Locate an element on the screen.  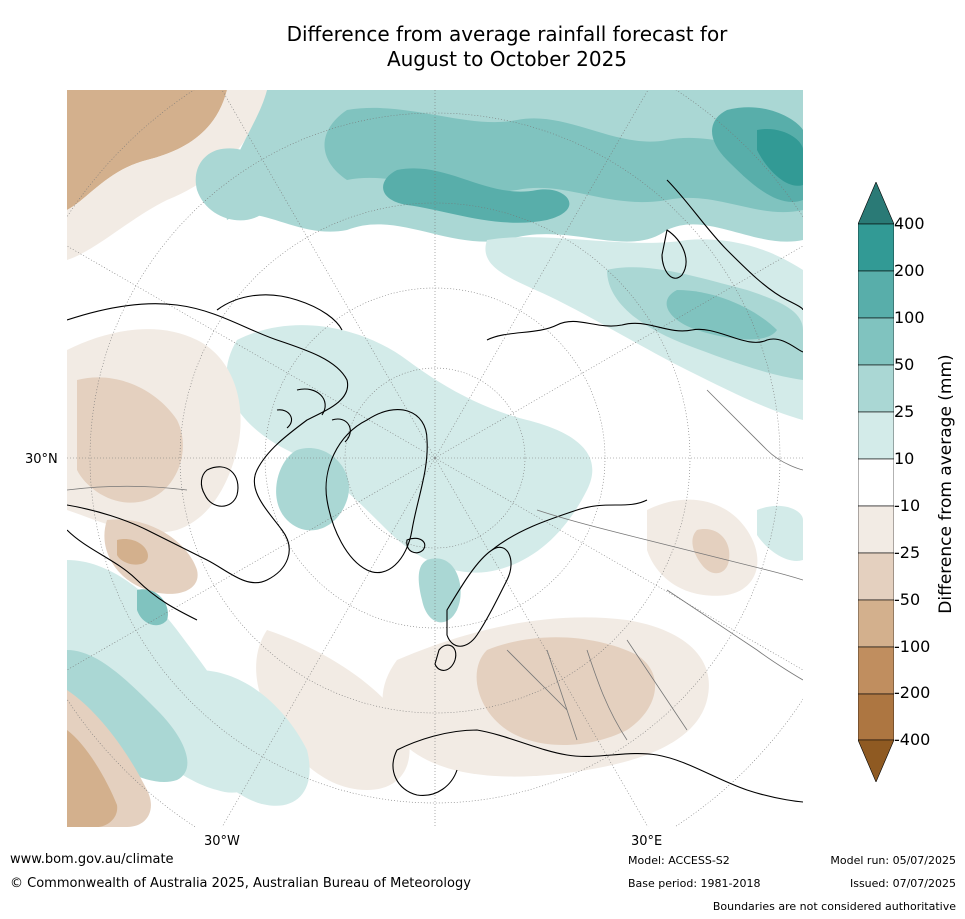
footer-base-period: Base period: 1981-2018 is located at coordinates (694, 883).